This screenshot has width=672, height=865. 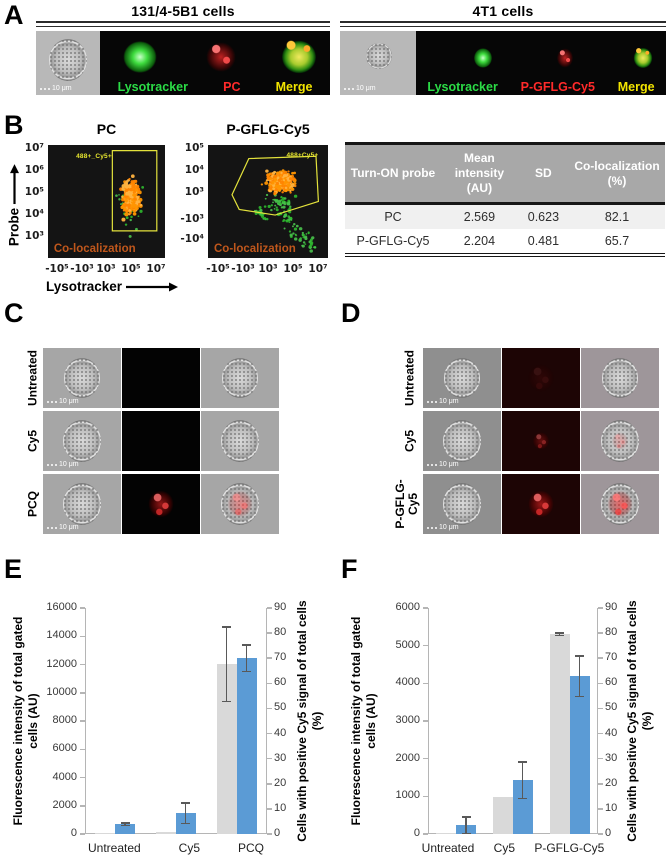 What do you see at coordinates (255, 248) in the screenshot?
I see `colocalization-label: Co-localization` at bounding box center [255, 248].